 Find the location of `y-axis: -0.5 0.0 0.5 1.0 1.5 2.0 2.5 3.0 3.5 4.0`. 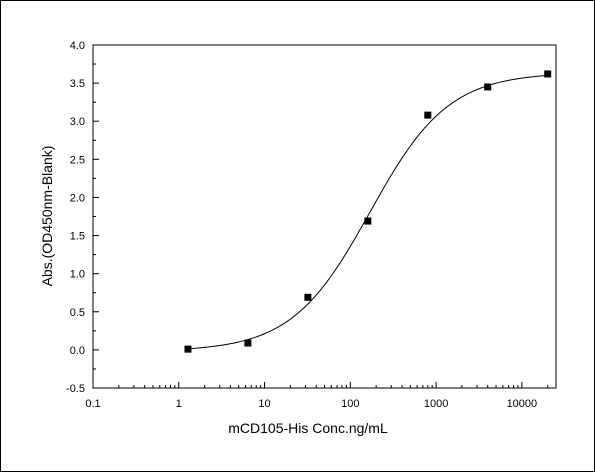

y-axis: -0.5 0.0 0.5 1.0 1.5 2.0 2.5 3.0 3.5 4.0 is located at coordinates (82, 217).